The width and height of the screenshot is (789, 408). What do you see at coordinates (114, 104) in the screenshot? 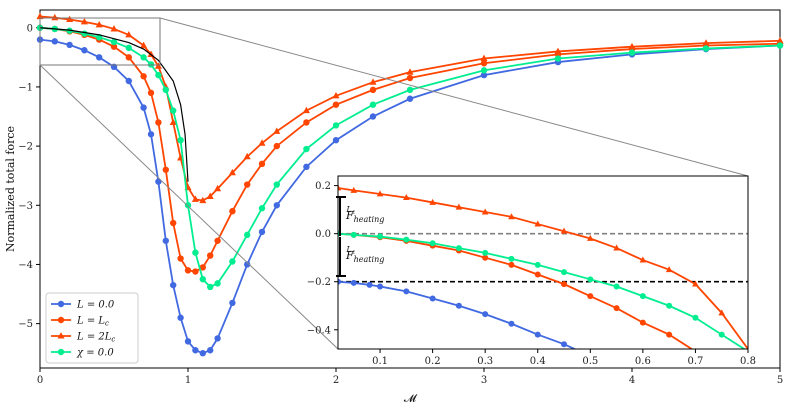
I see `series-line` at bounding box center [114, 104].